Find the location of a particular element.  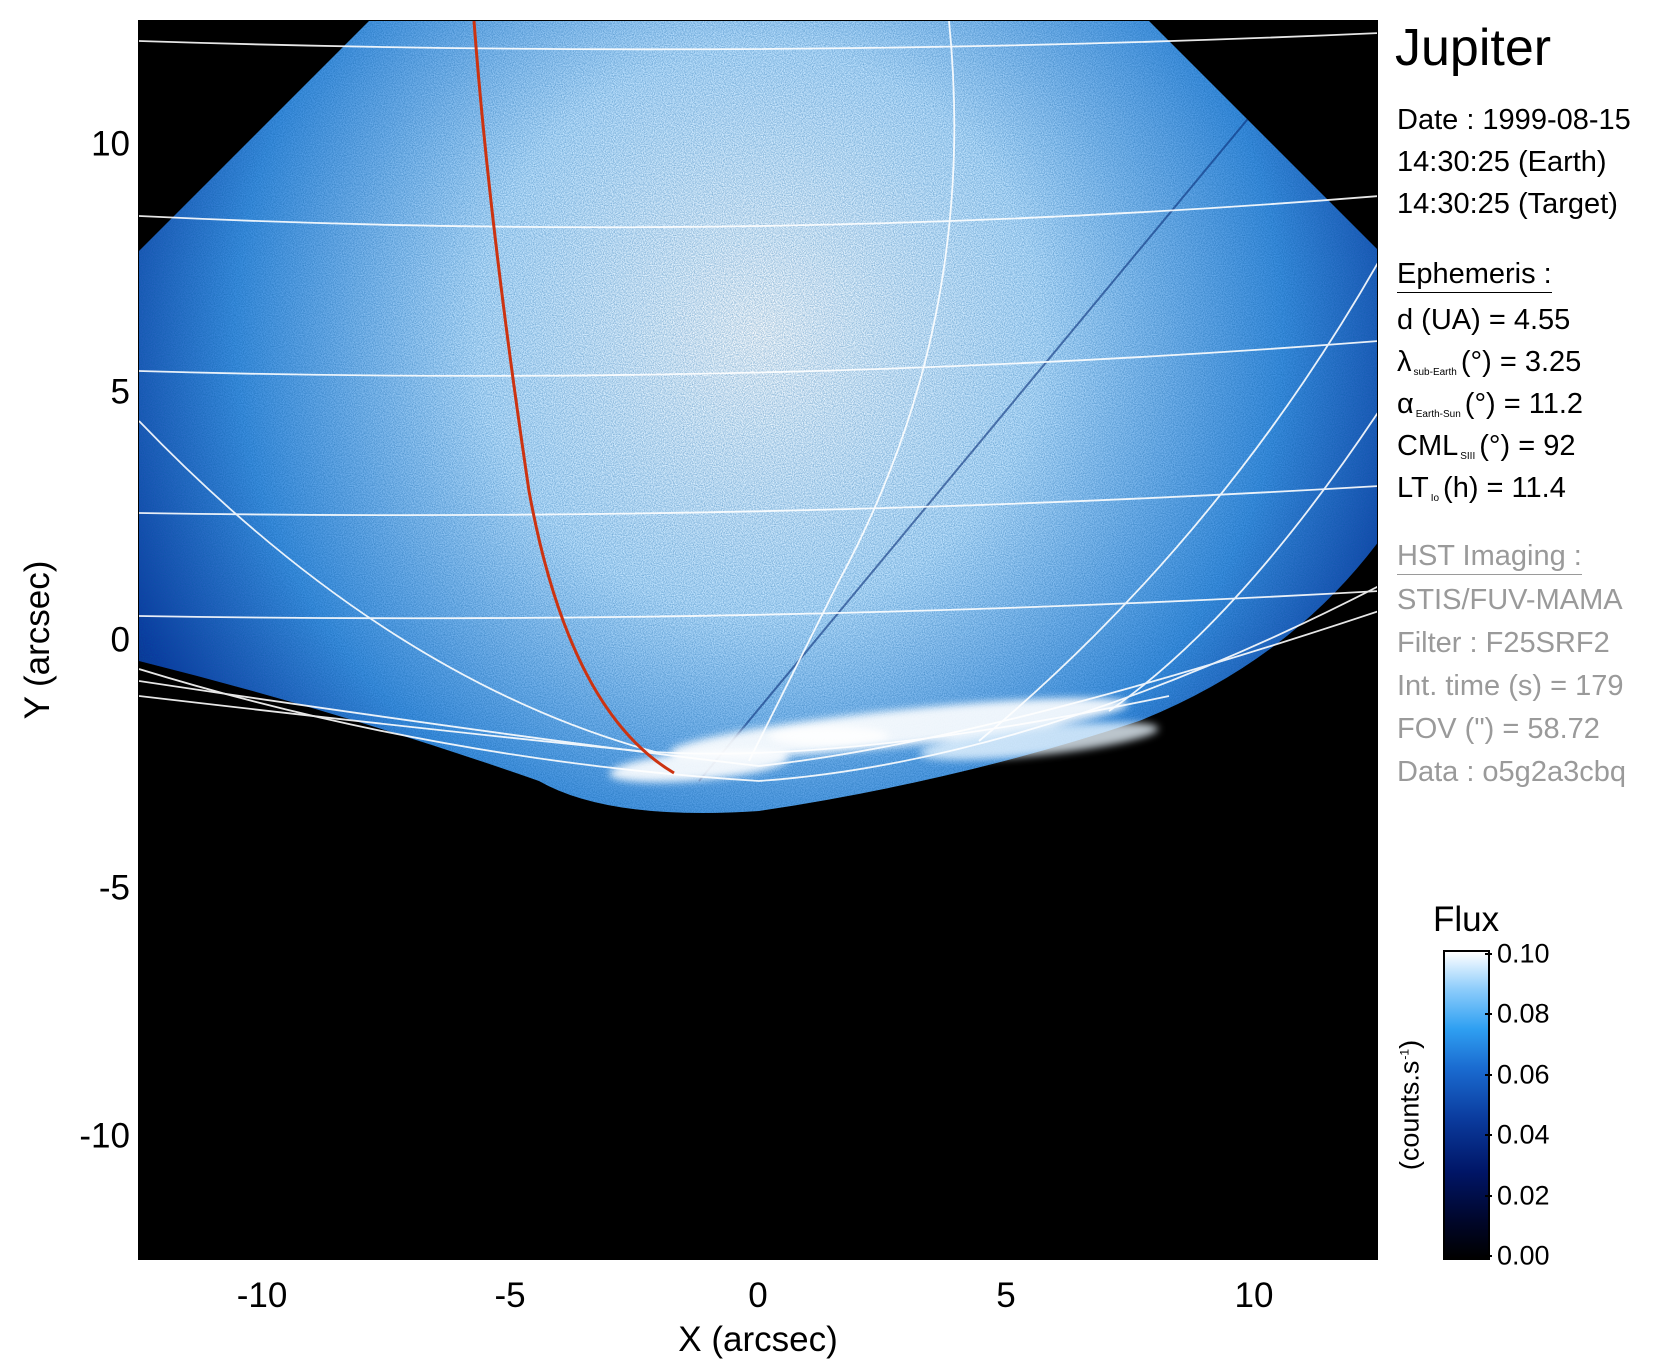

footprint-line is located at coordinates (573, 398).